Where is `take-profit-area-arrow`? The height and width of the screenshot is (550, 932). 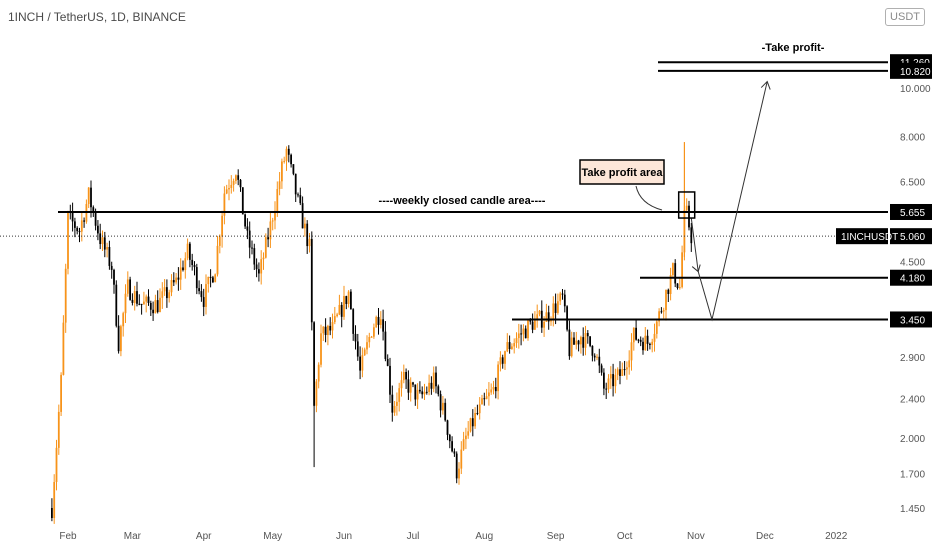 take-profit-area-arrow is located at coordinates (649, 198).